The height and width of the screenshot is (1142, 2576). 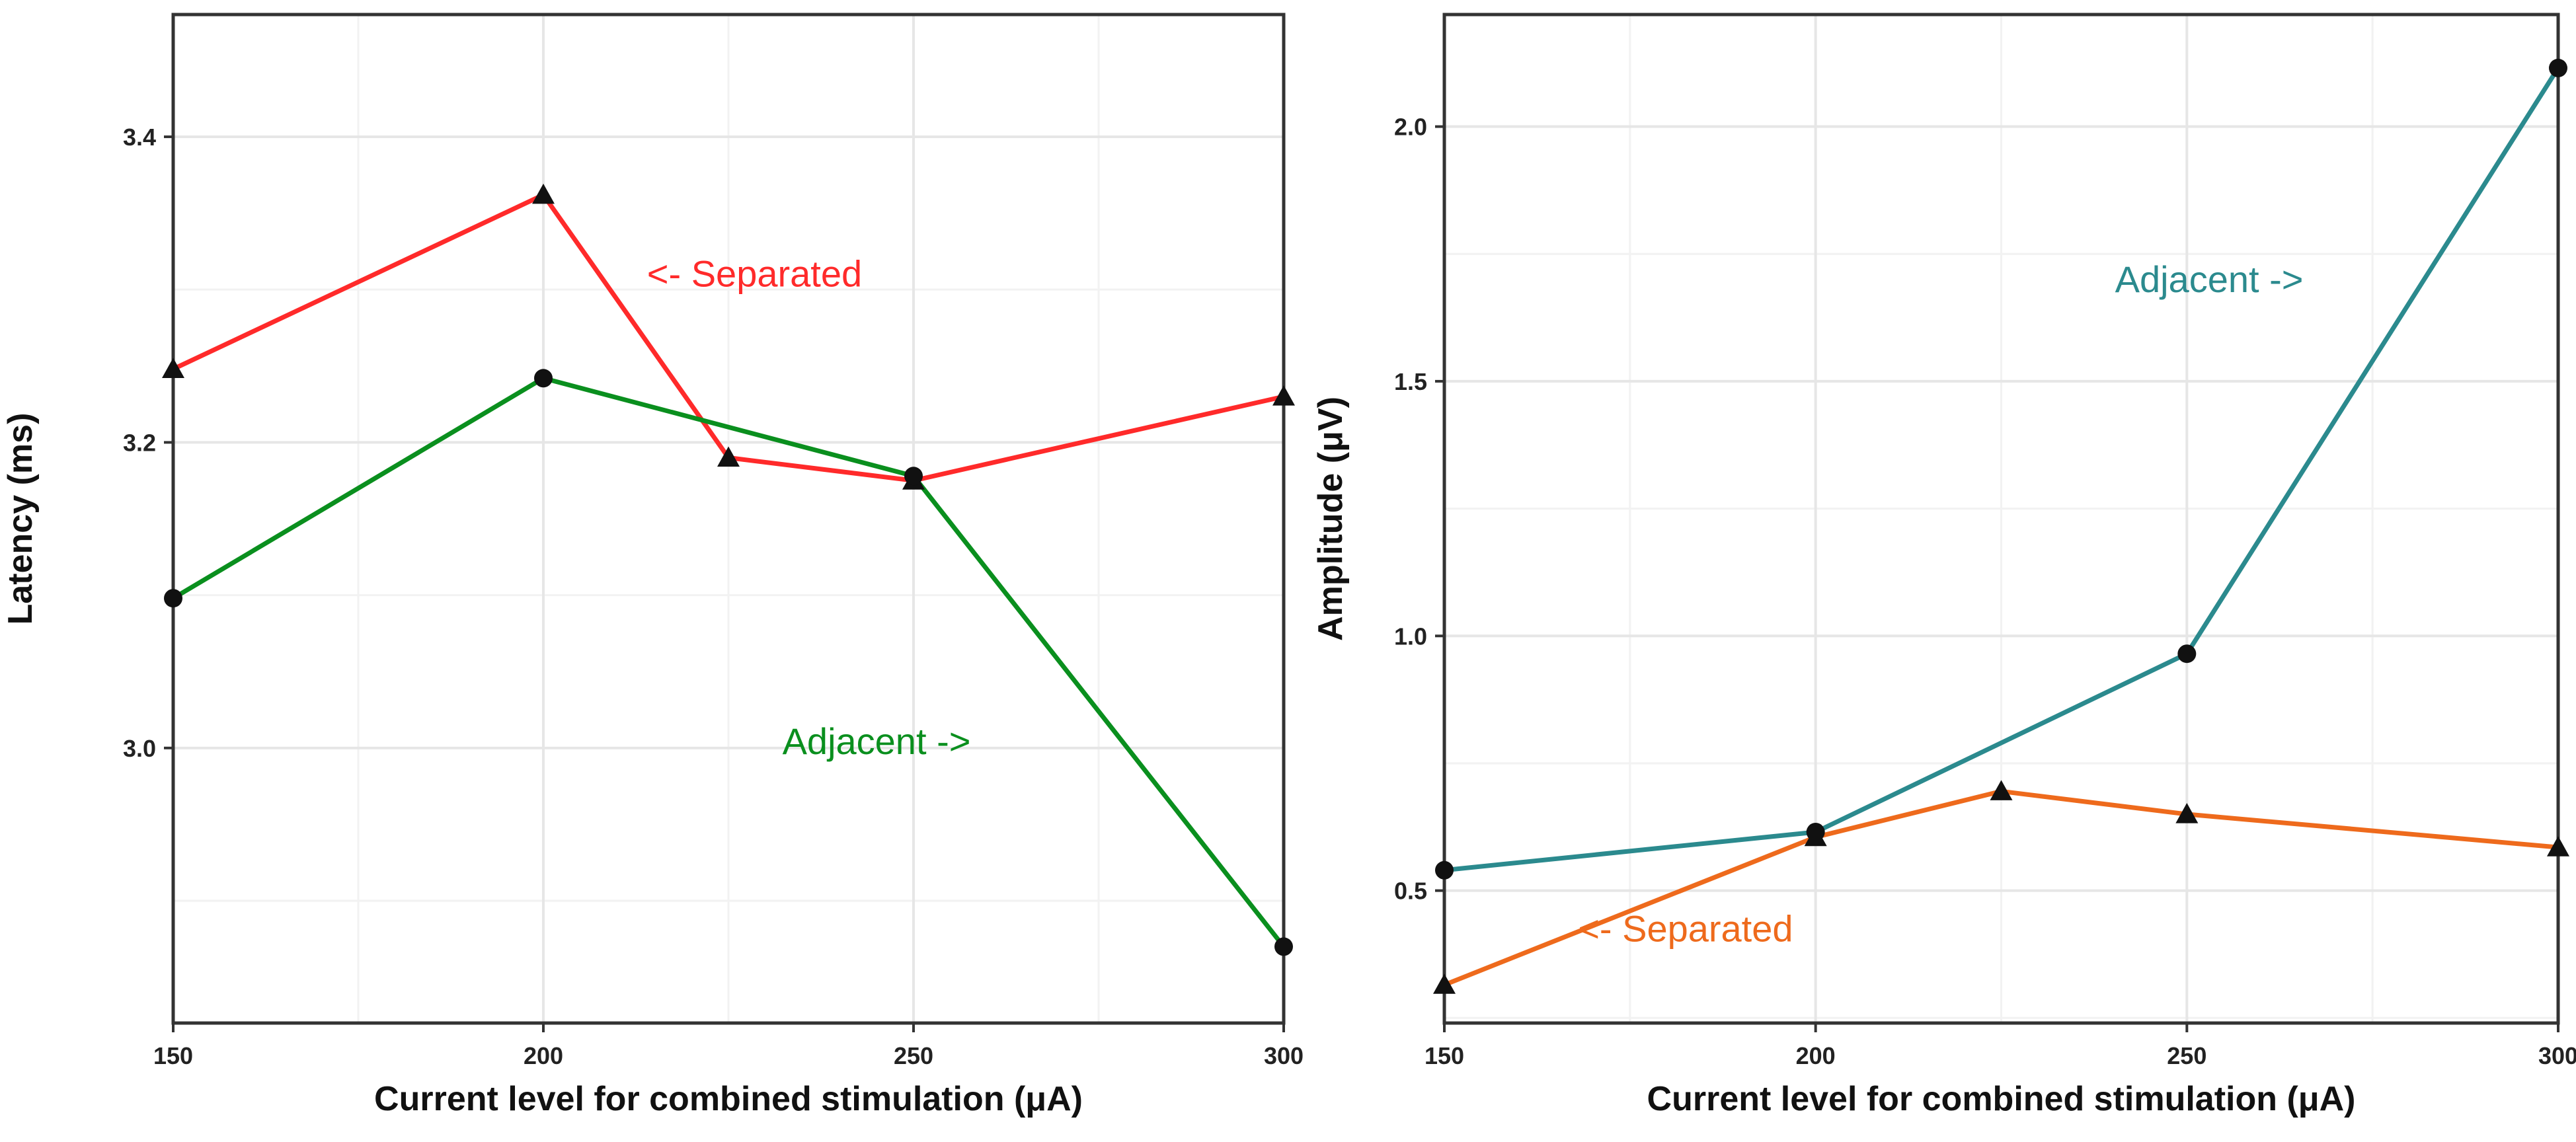 What do you see at coordinates (20, 519) in the screenshot?
I see `y-axis-title: Latency (ms)` at bounding box center [20, 519].